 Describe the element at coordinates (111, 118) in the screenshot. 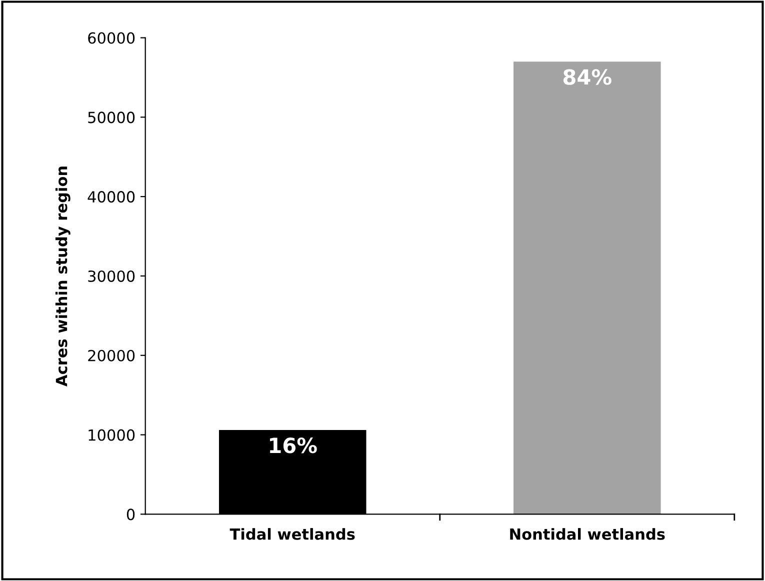

I see `y-tick-label: 50000` at that location.